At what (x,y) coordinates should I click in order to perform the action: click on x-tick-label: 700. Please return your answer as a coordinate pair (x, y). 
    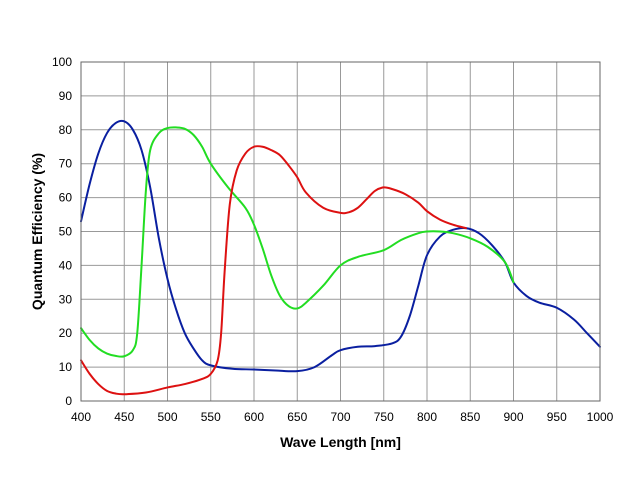
    Looking at the image, I should click on (340, 417).